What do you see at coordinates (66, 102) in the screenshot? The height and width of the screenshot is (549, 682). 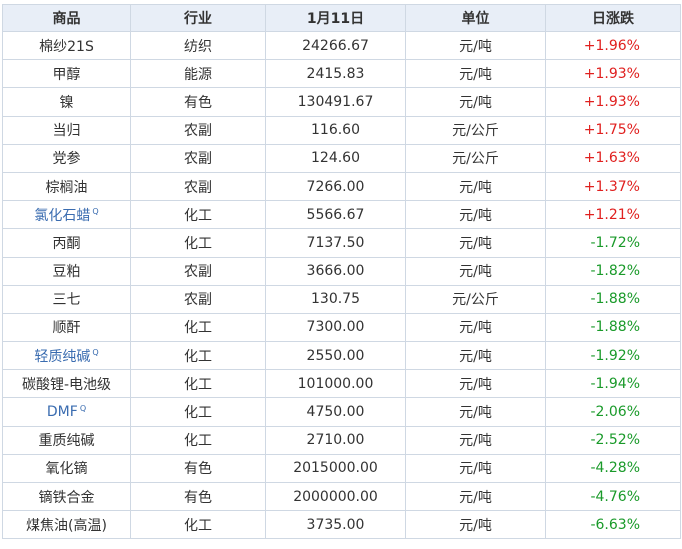 I see `commodity-cell: 镍` at bounding box center [66, 102].